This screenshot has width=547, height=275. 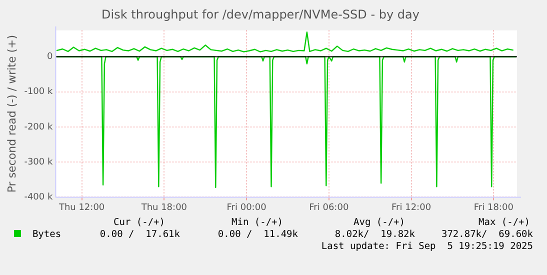 What do you see at coordinates (39, 92) in the screenshot?
I see `y-tick-label: -100 k` at bounding box center [39, 92].